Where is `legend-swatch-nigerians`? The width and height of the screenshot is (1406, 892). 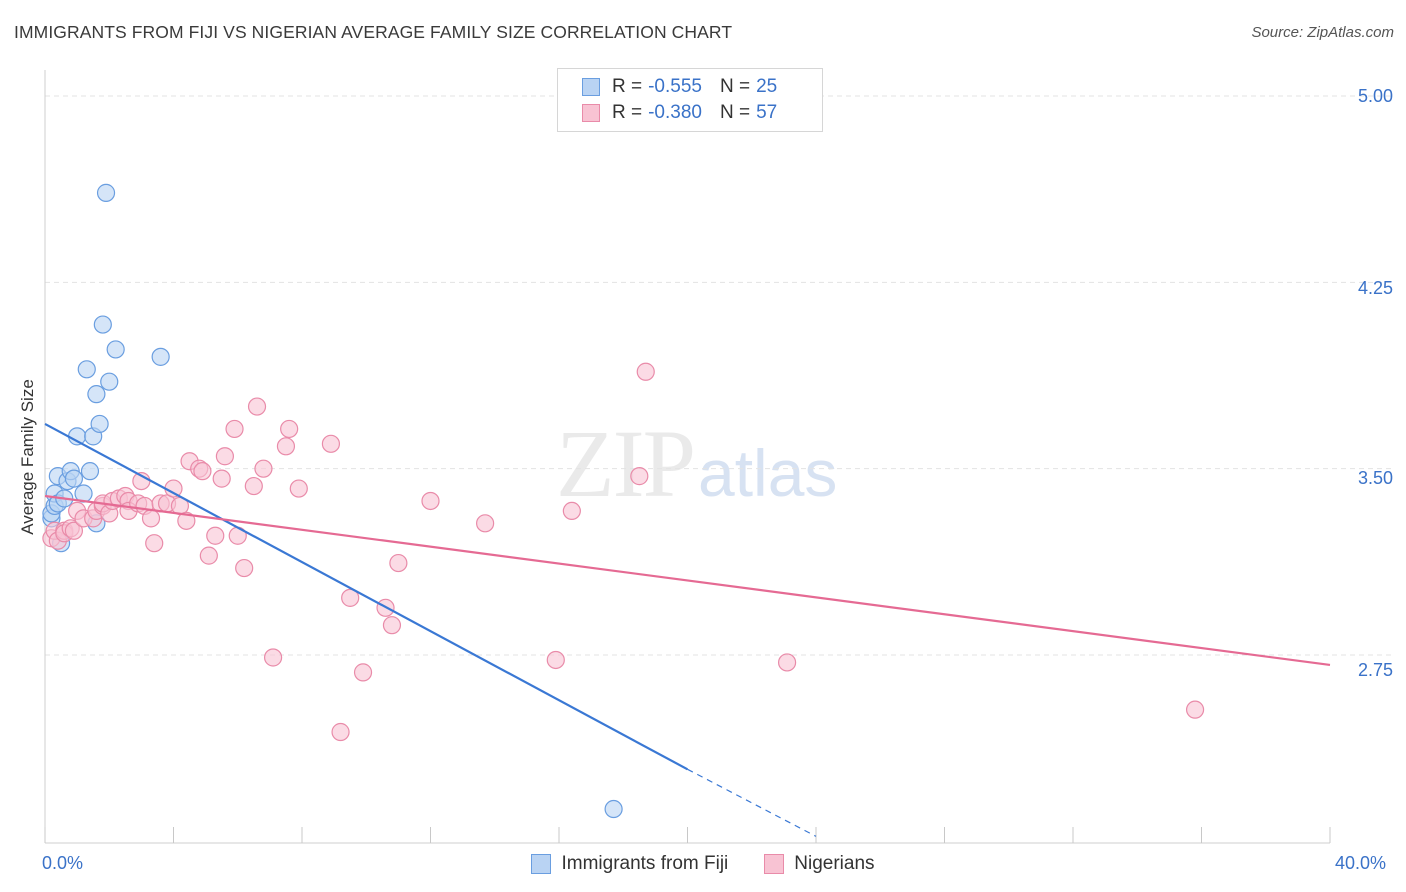
legend-swatch-nigerians is located at coordinates (774, 864).